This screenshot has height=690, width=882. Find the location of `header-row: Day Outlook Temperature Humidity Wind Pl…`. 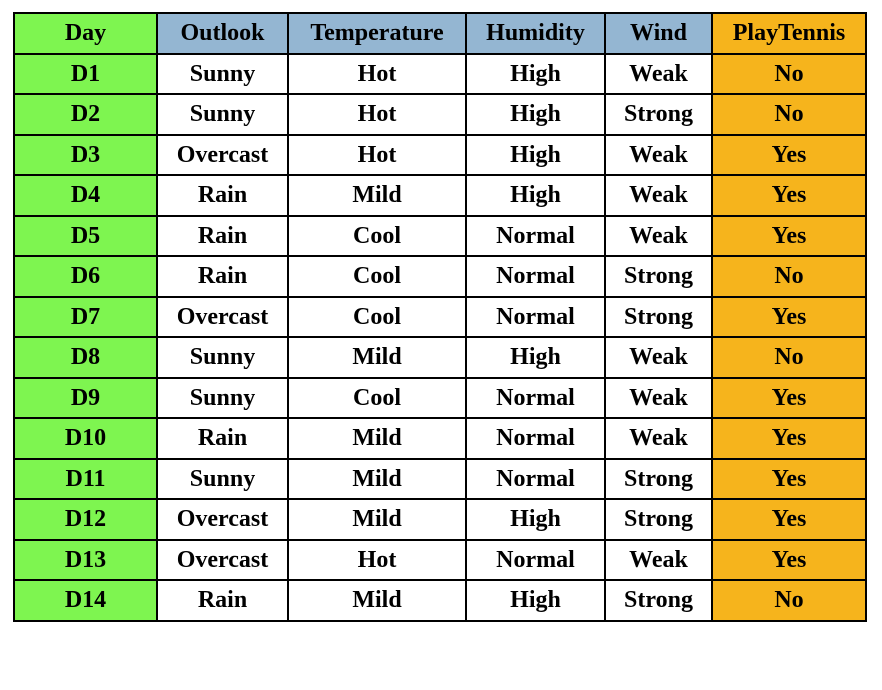

header-row: Day Outlook Temperature Humidity Wind Pl… is located at coordinates (440, 33).